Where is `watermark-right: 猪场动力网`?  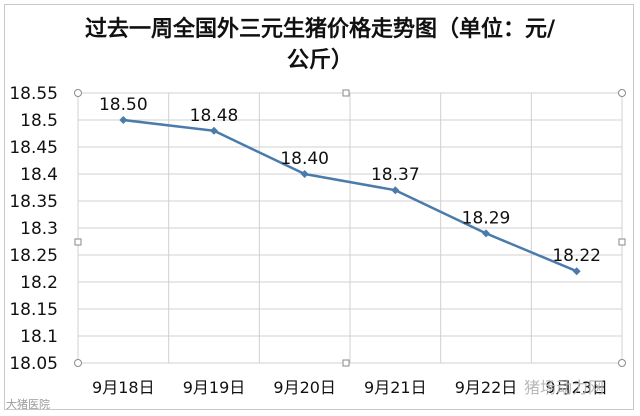
watermark-right: 猪场动力网 is located at coordinates (564, 387).